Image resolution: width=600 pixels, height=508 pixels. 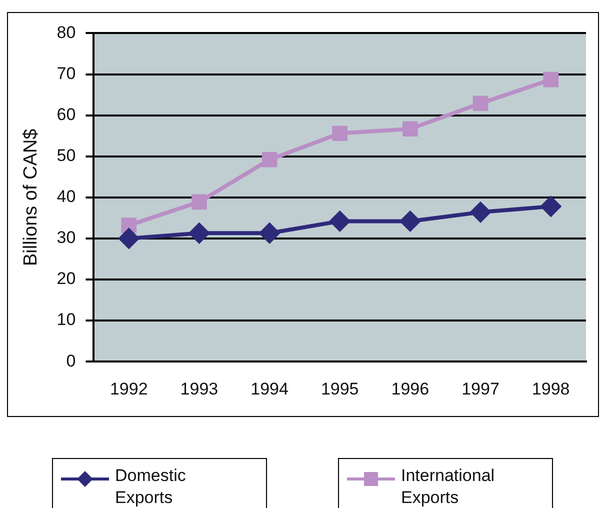 I want to click on x-tick-label: 1993, so click(x=199, y=388).